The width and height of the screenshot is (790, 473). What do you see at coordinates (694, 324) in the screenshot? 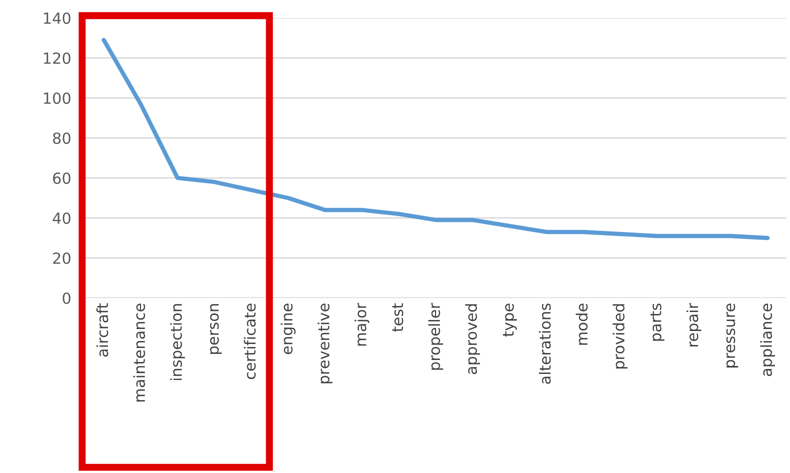
I see `x-tick-label: repair` at bounding box center [694, 324].